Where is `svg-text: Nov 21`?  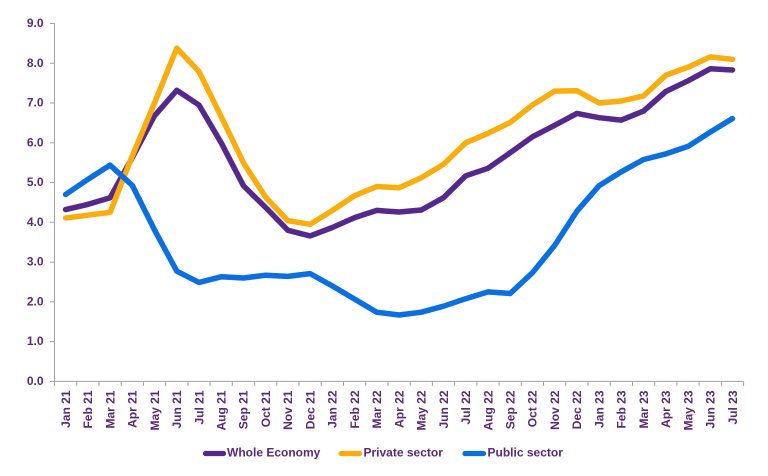
svg-text: Nov 21 is located at coordinates (288, 410).